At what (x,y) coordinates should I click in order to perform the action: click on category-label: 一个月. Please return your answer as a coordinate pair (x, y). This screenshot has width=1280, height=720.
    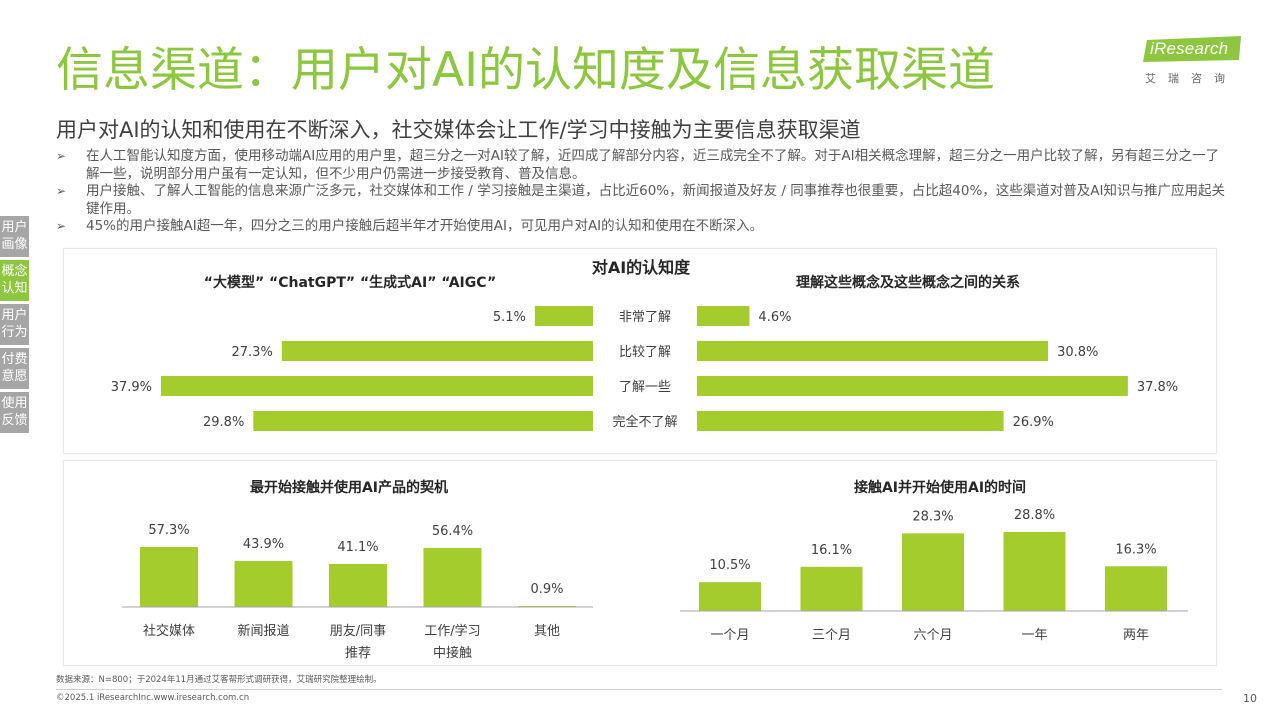
    Looking at the image, I should click on (729, 635).